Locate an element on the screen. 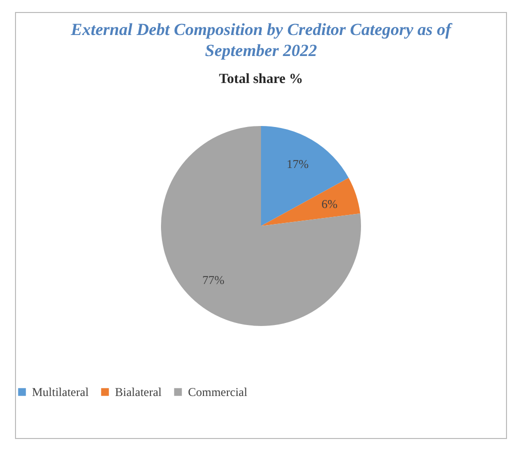 This screenshot has height=453, width=525. legend-label: Commercial is located at coordinates (218, 392).